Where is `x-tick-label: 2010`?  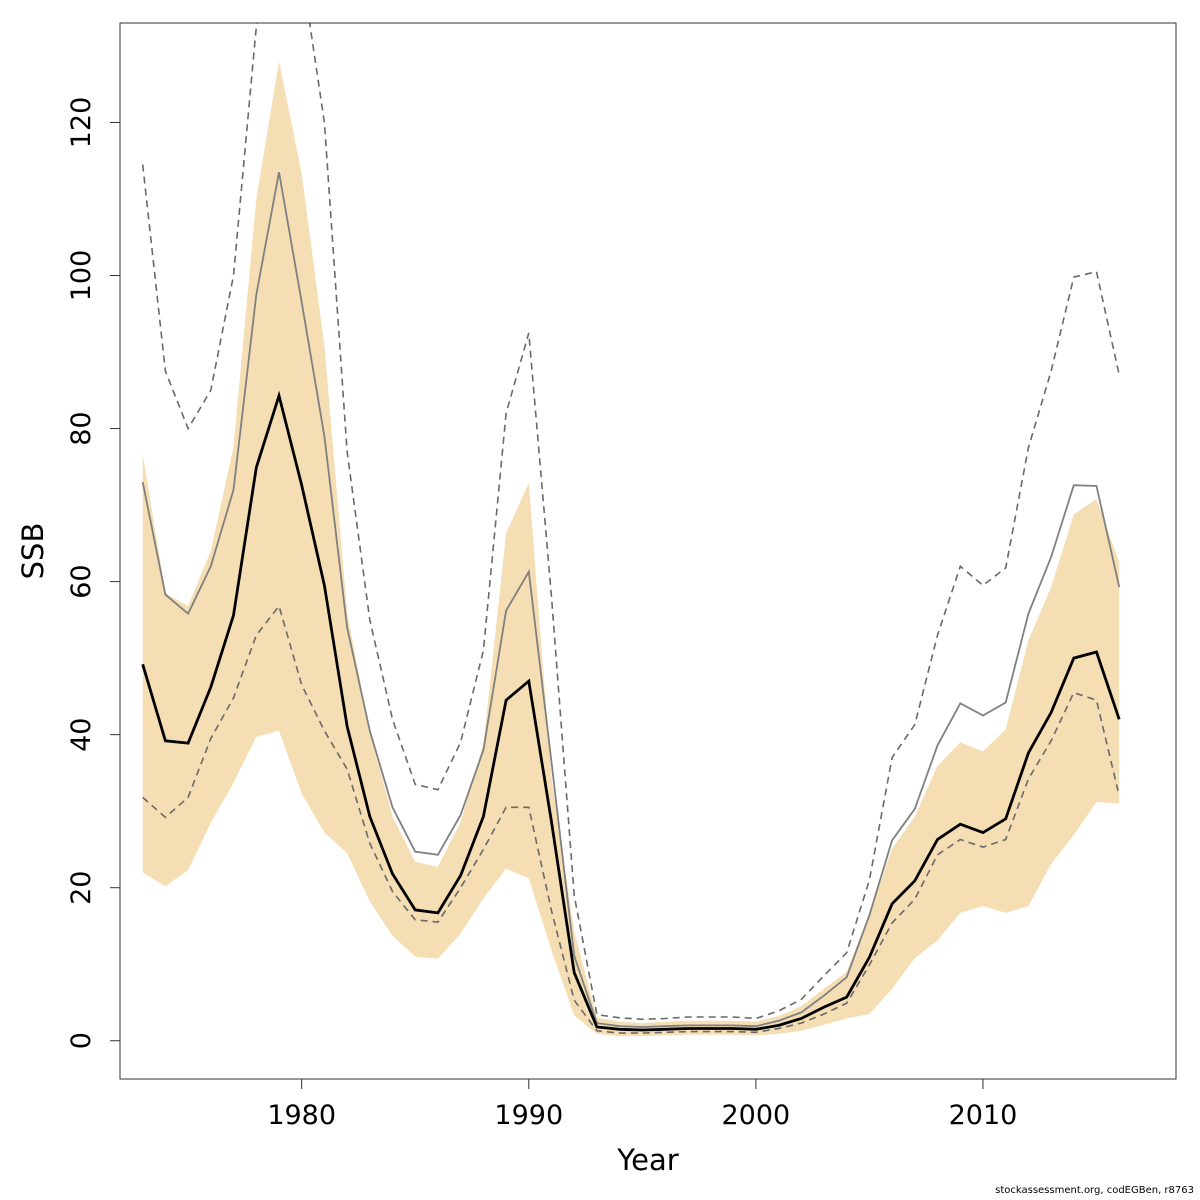
x-tick-label: 2010 is located at coordinates (983, 1115).